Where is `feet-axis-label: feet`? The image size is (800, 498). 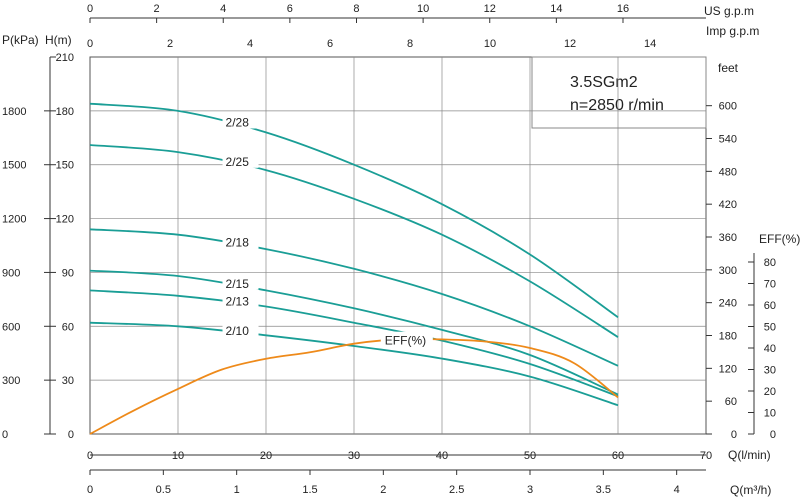 feet-axis-label: feet is located at coordinates (728, 68).